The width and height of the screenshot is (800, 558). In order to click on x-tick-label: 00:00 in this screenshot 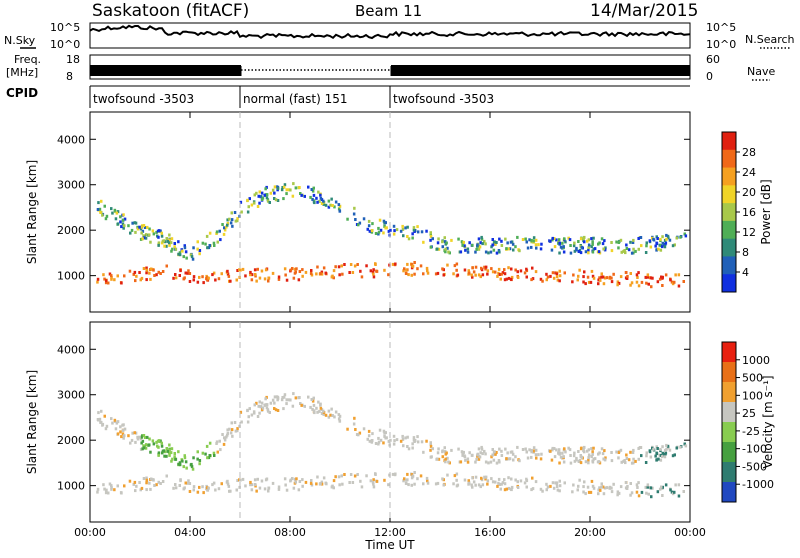, I will do `click(690, 532)`.